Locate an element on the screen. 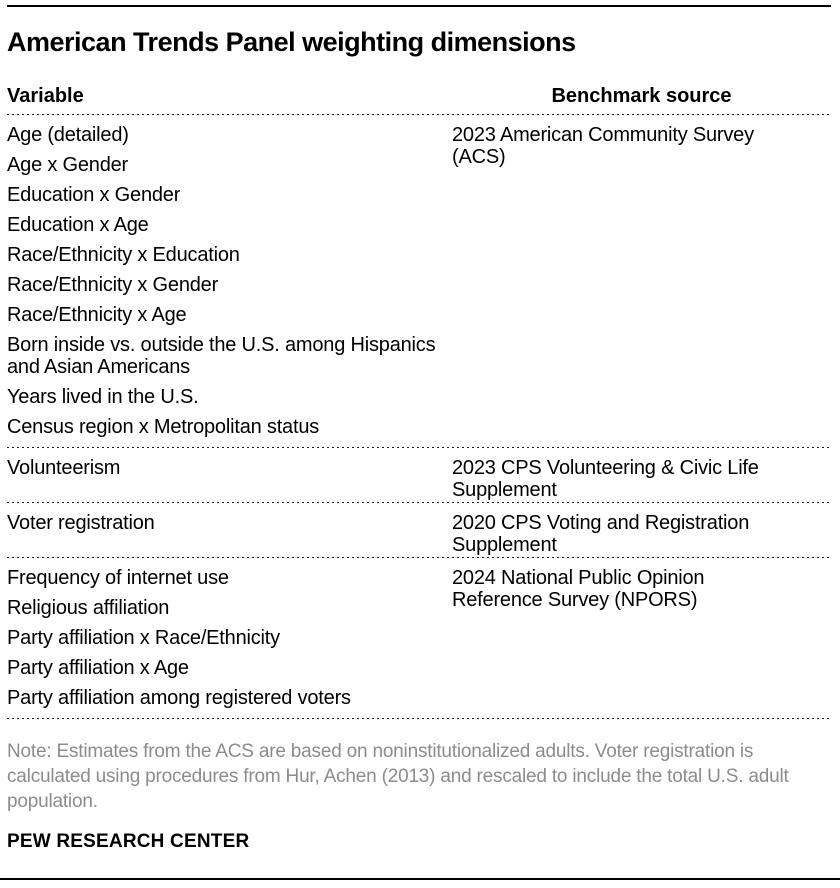  table-row: Religious affiliation is located at coordinates (88, 608).